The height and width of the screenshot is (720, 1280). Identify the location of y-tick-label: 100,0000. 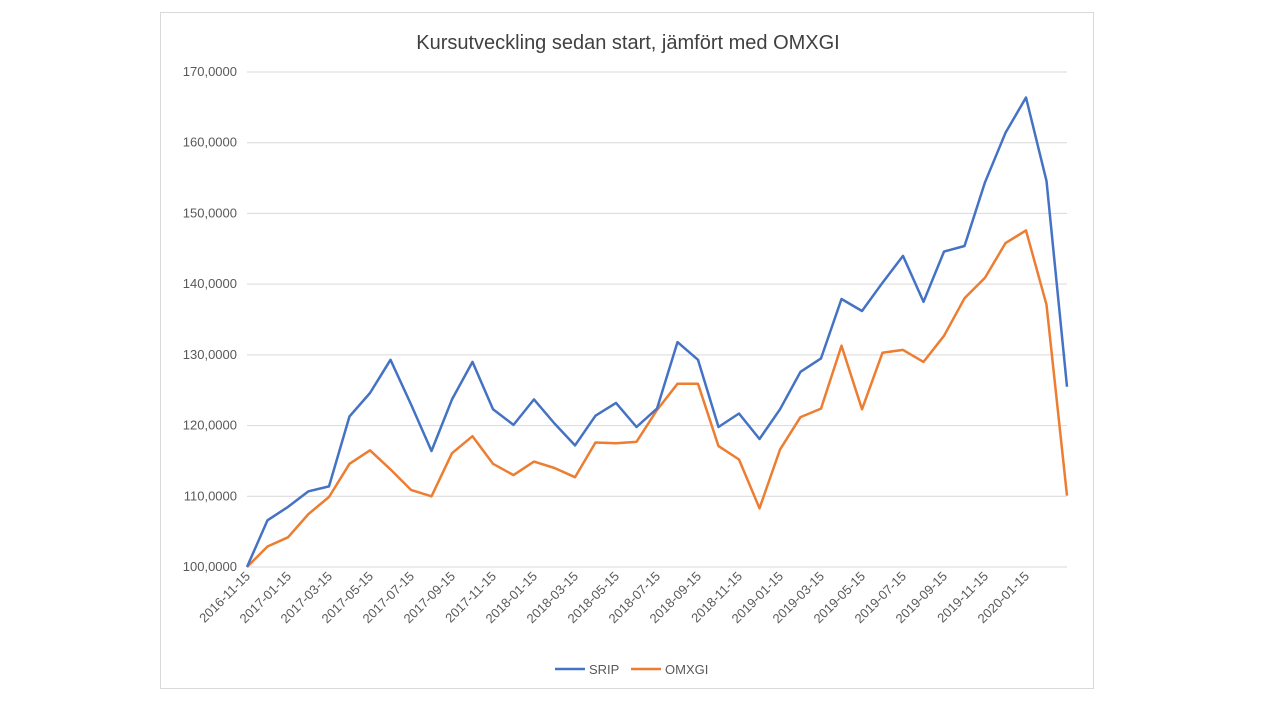
(210, 566).